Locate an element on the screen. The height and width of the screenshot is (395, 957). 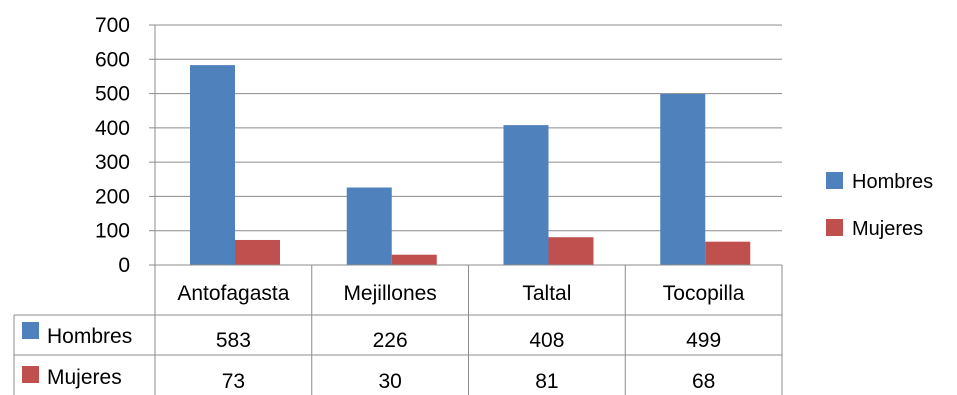
y-tick-label: 0 is located at coordinates (124, 265).